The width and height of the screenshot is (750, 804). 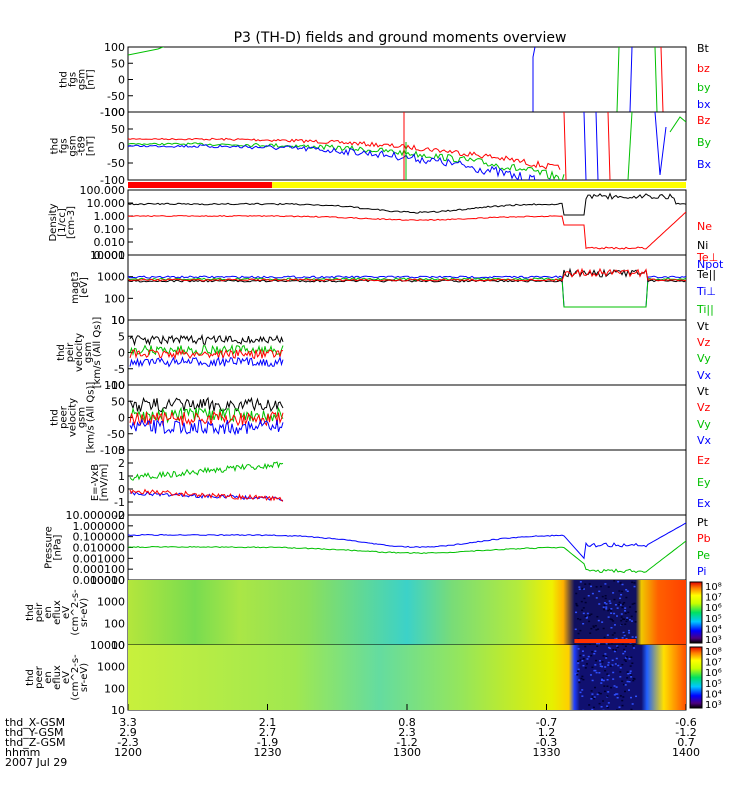 I want to click on series-Bz, so click(x=344, y=153).